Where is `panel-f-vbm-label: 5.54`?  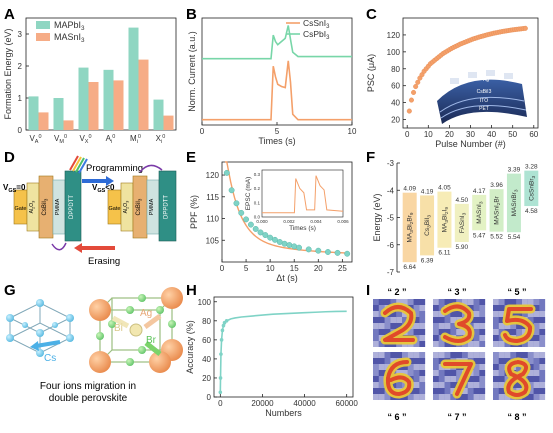 panel-f-vbm-label: 5.54 is located at coordinates (514, 237).